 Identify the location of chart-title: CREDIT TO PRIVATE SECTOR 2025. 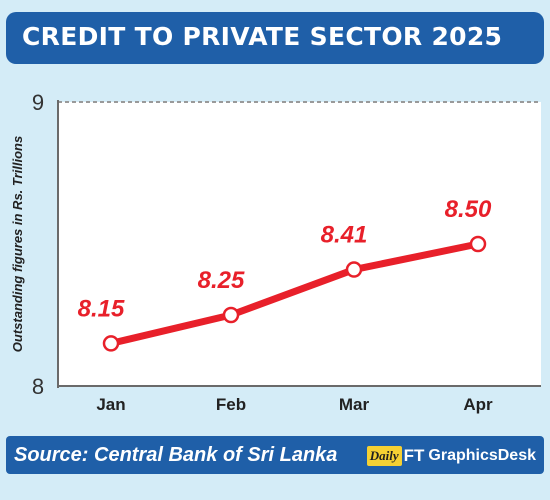
(262, 36).